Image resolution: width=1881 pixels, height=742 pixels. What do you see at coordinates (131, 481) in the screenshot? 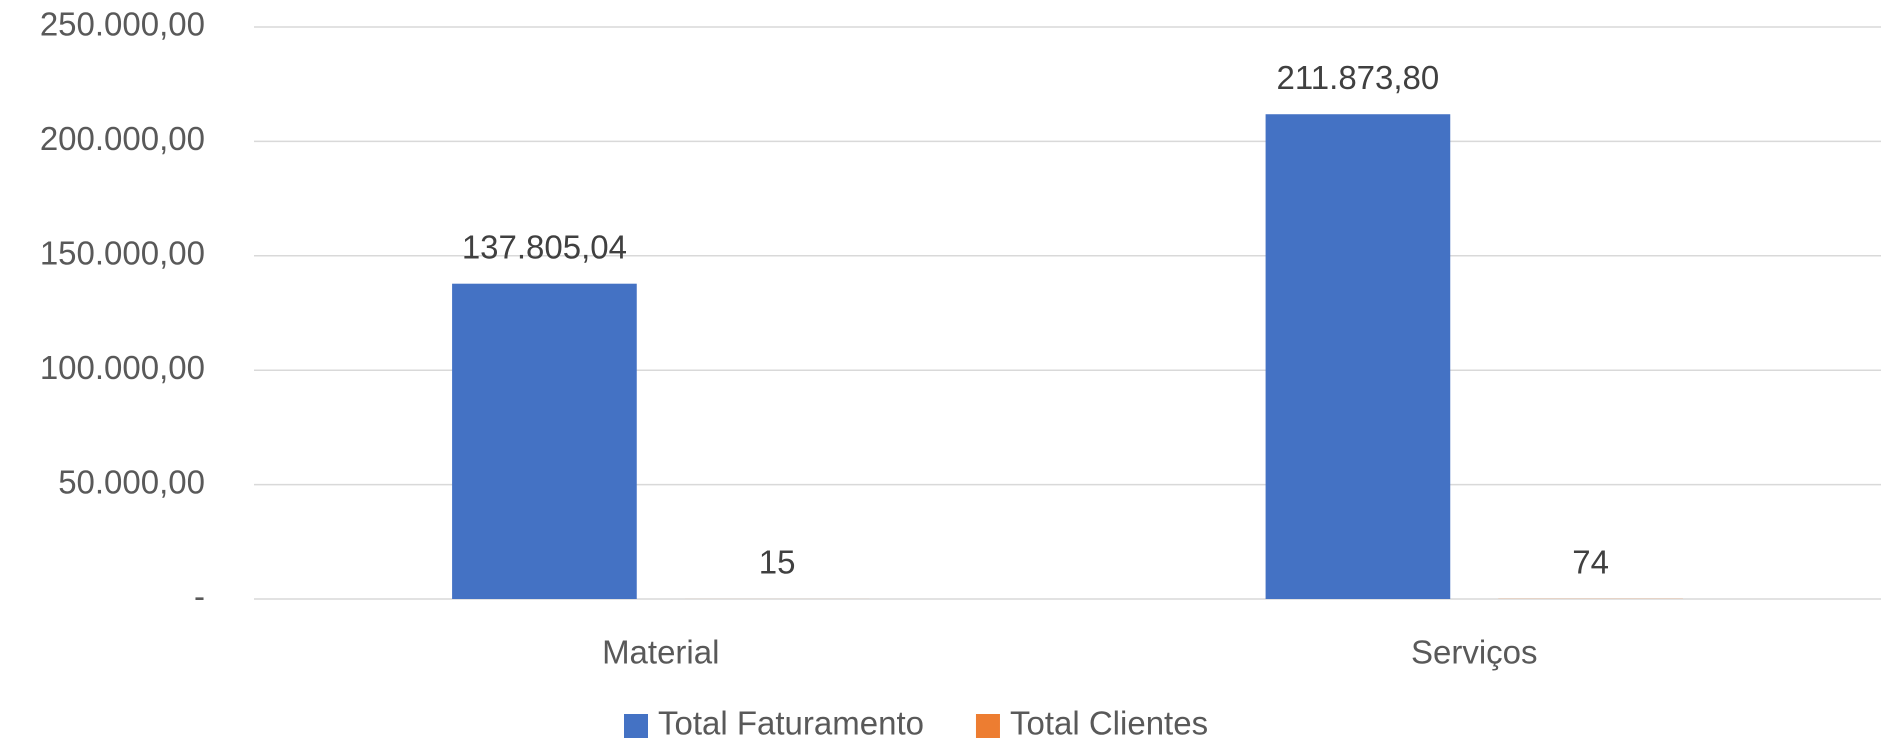
I see `y-tick-label: 50.000,00` at bounding box center [131, 481].